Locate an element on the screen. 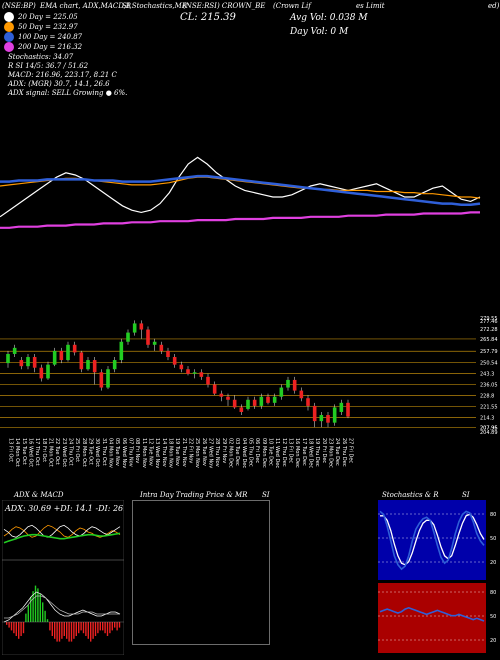  stoch-rsi-panel: 80 50 20 80 50 20 is located at coordinates (437, 576).